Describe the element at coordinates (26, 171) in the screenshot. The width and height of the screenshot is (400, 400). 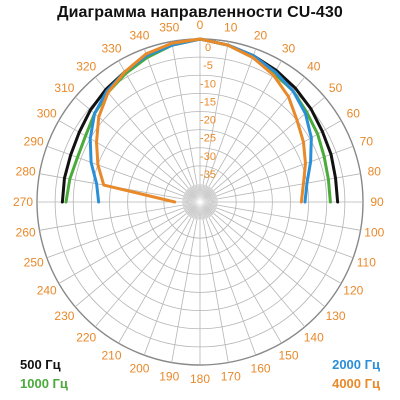
I see `angle-tick-label: 280` at that location.